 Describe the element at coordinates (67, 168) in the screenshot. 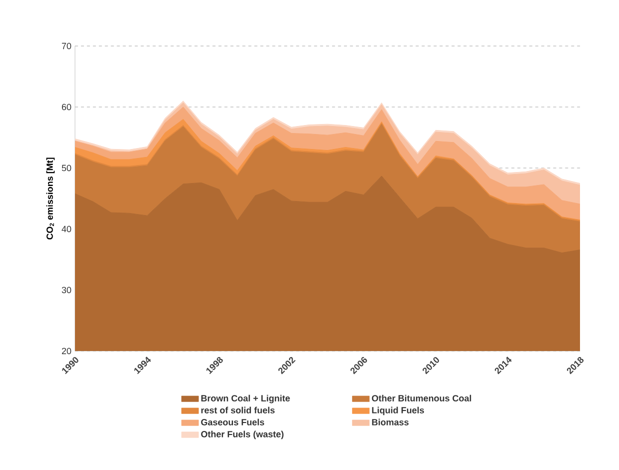

I see `y-tick-label: 50` at that location.